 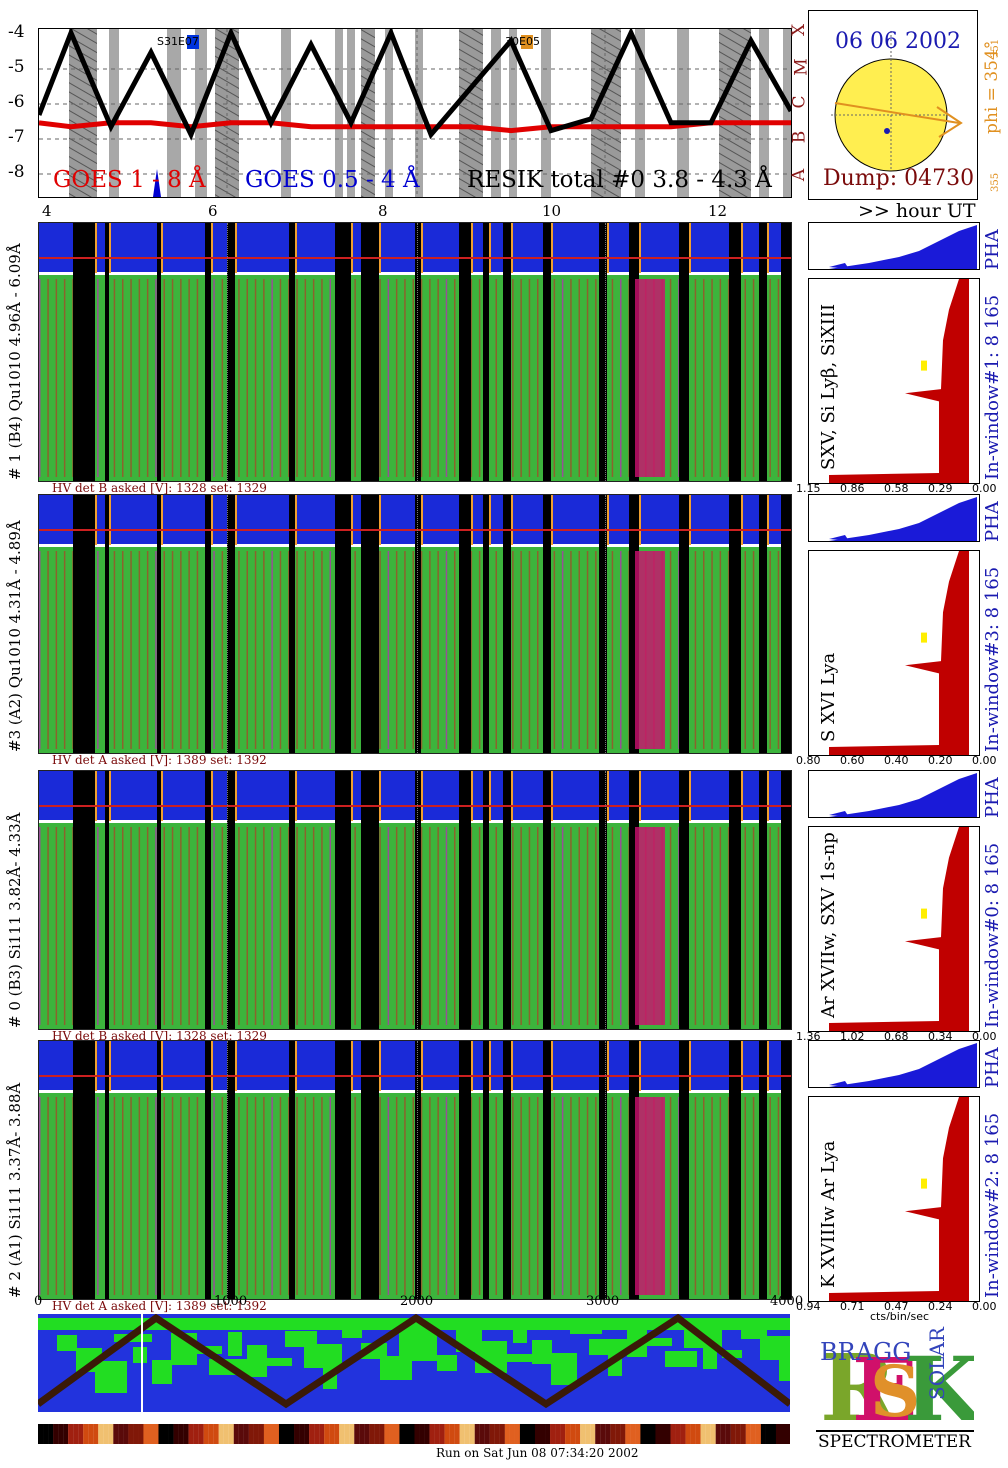 I want to click on ytick: -7, so click(x=16, y=137).